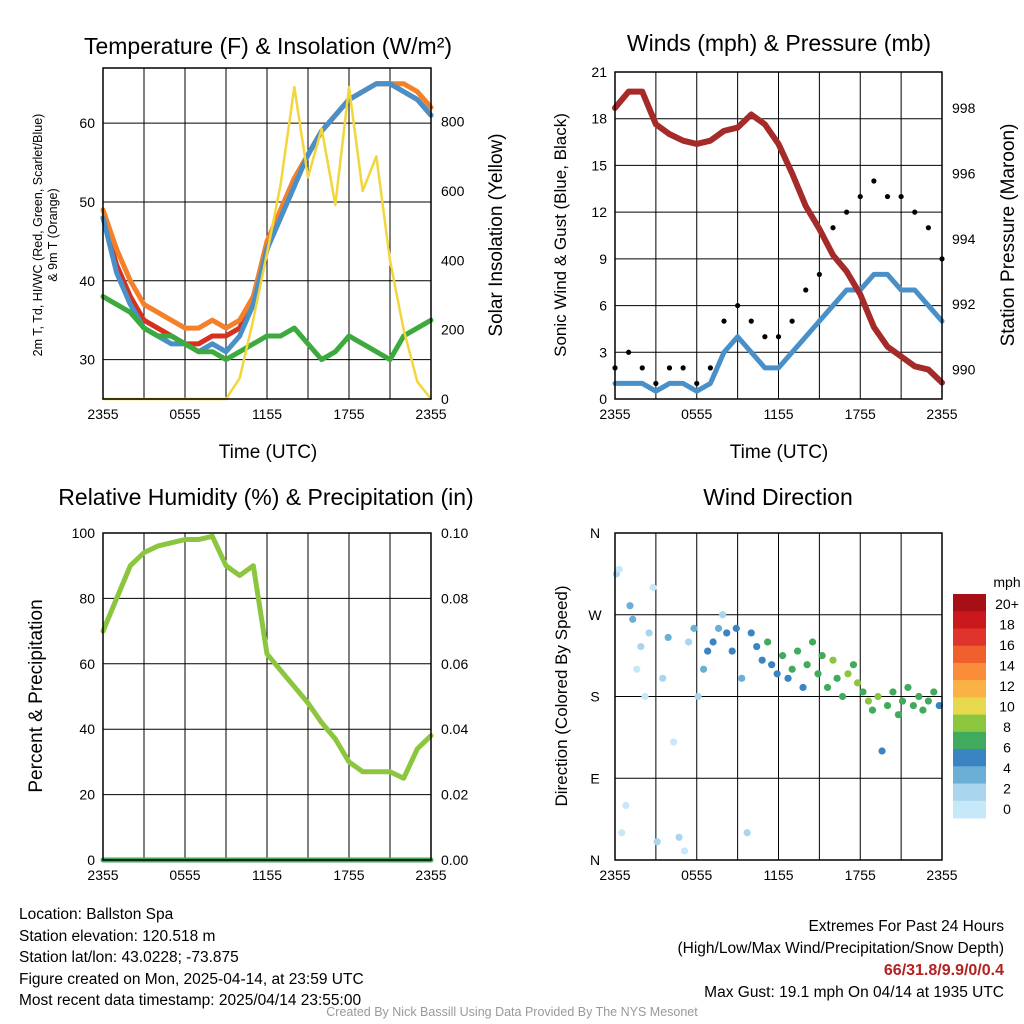 The image size is (1024, 1024). What do you see at coordinates (964, 173) in the screenshot?
I see `y2-tick-label: 996` at bounding box center [964, 173].